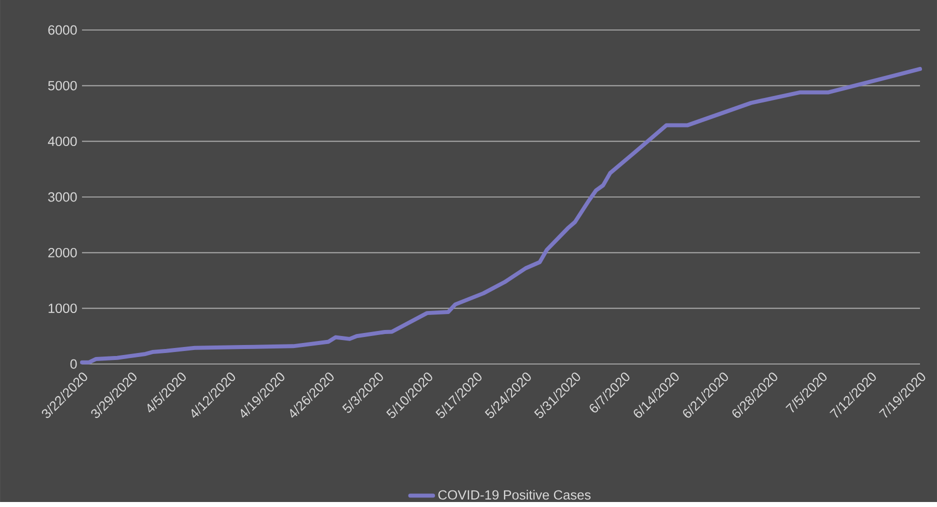 This screenshot has height=507, width=937. What do you see at coordinates (62, 253) in the screenshot?
I see `y-tick-label: 2000` at bounding box center [62, 253].